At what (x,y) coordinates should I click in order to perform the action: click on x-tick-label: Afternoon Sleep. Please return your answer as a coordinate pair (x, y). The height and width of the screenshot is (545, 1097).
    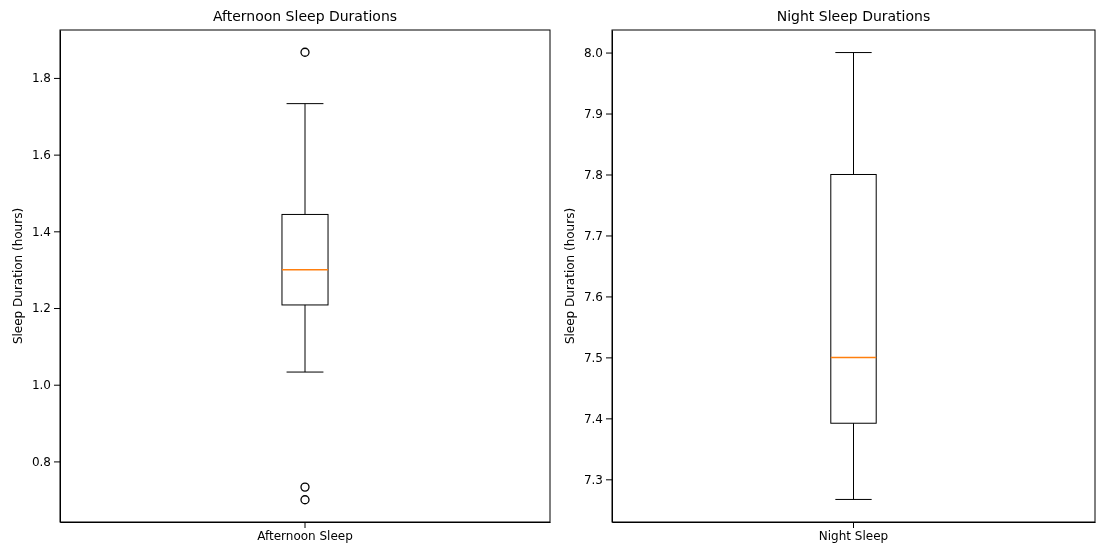
    Looking at the image, I should click on (305, 535).